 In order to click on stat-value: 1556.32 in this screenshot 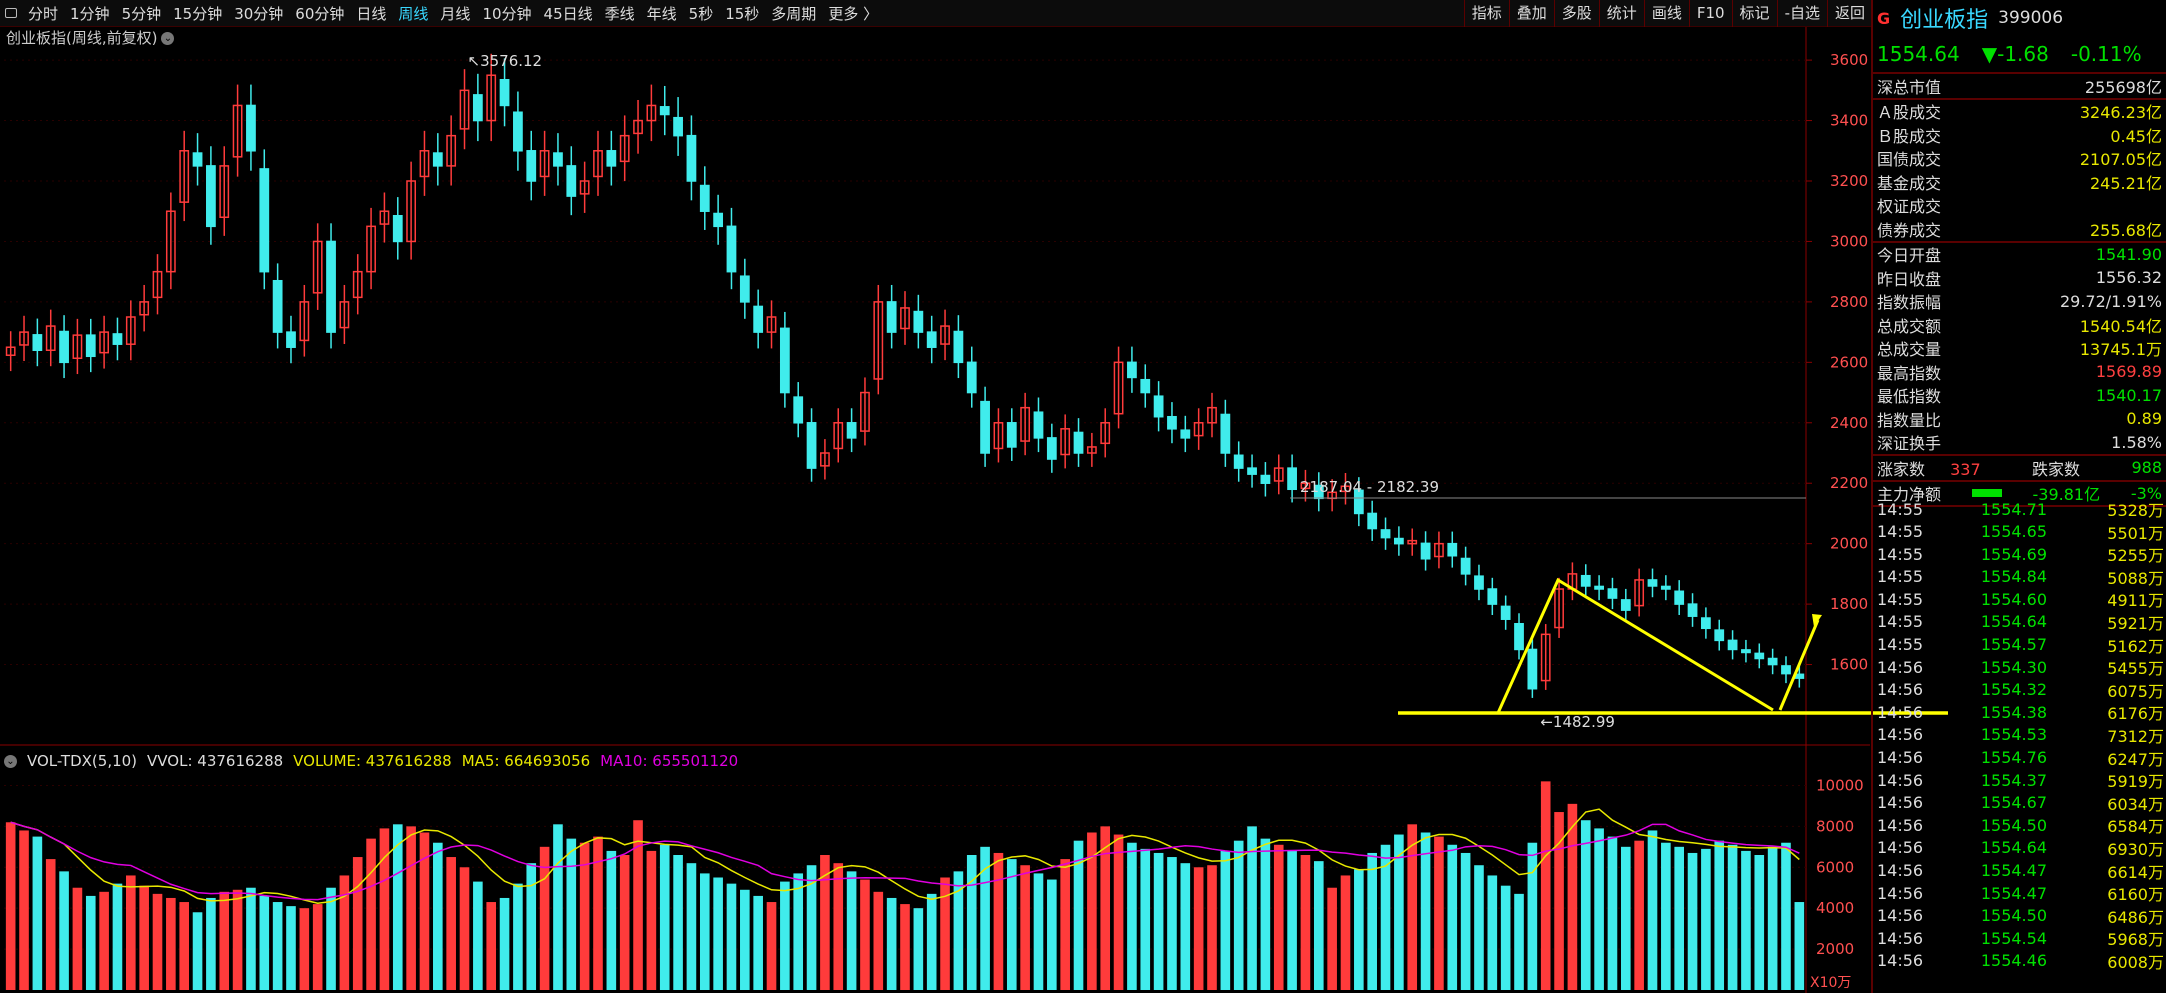, I will do `click(2128, 278)`.